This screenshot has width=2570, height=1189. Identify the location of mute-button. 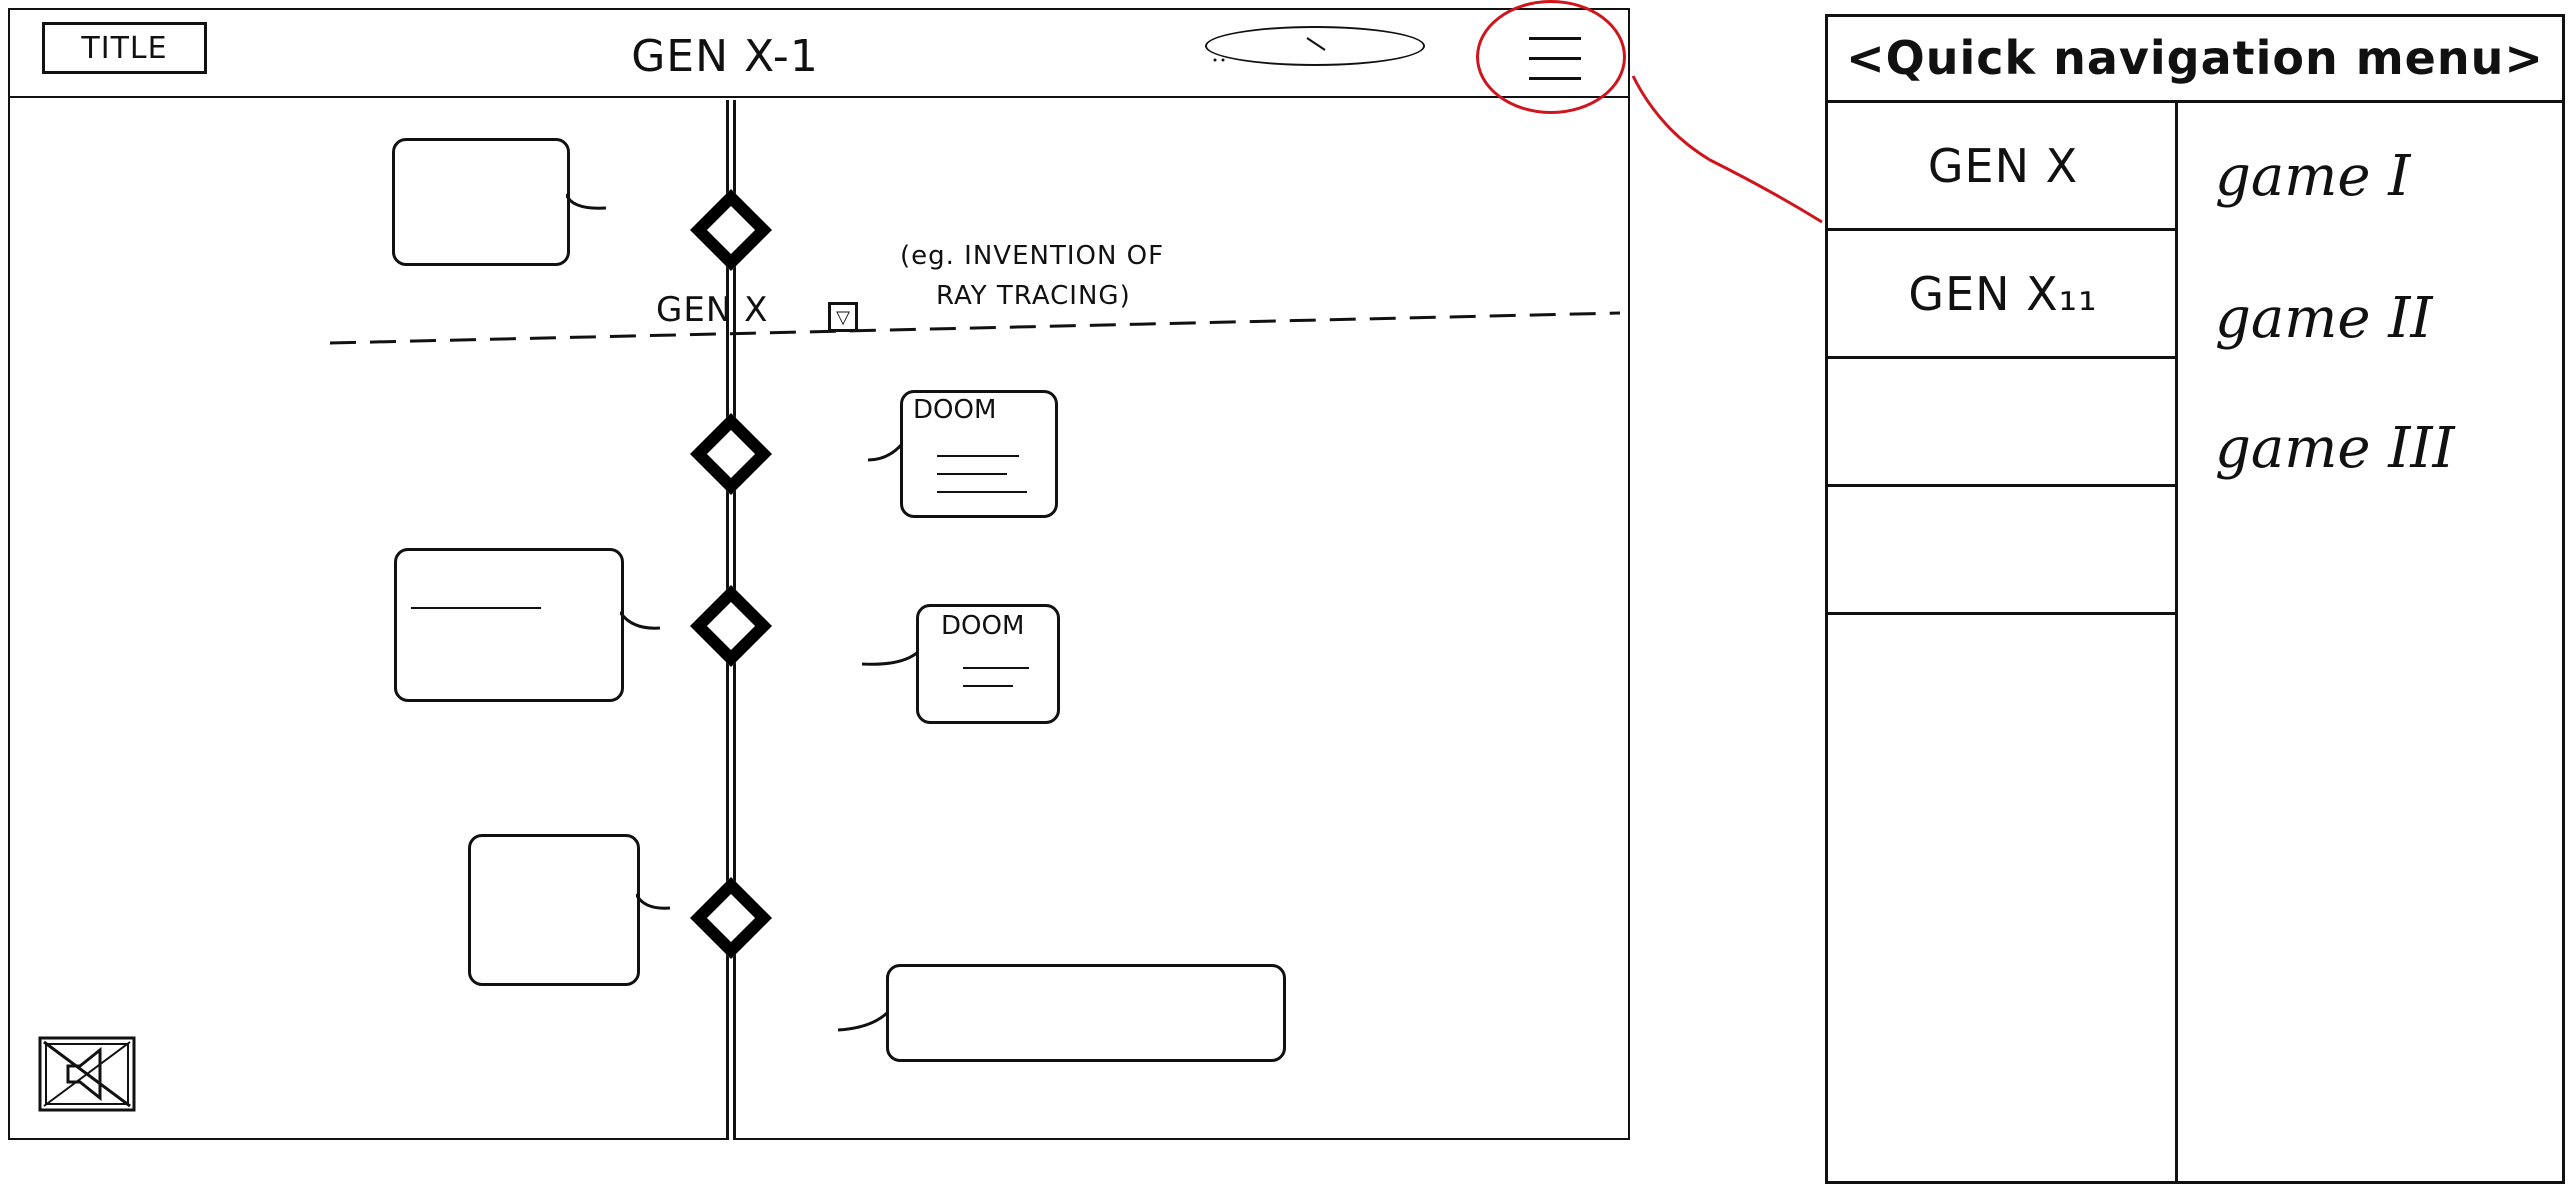
(87, 1074).